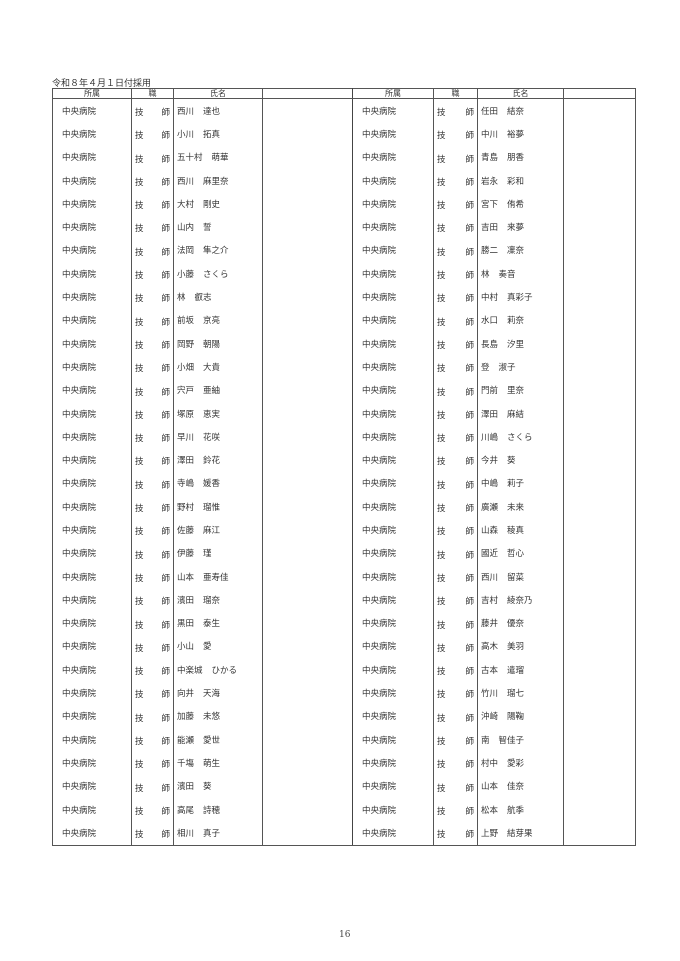 The image size is (680, 961). What do you see at coordinates (212, 437) in the screenshot?
I see `given-name: 花咲` at bounding box center [212, 437].